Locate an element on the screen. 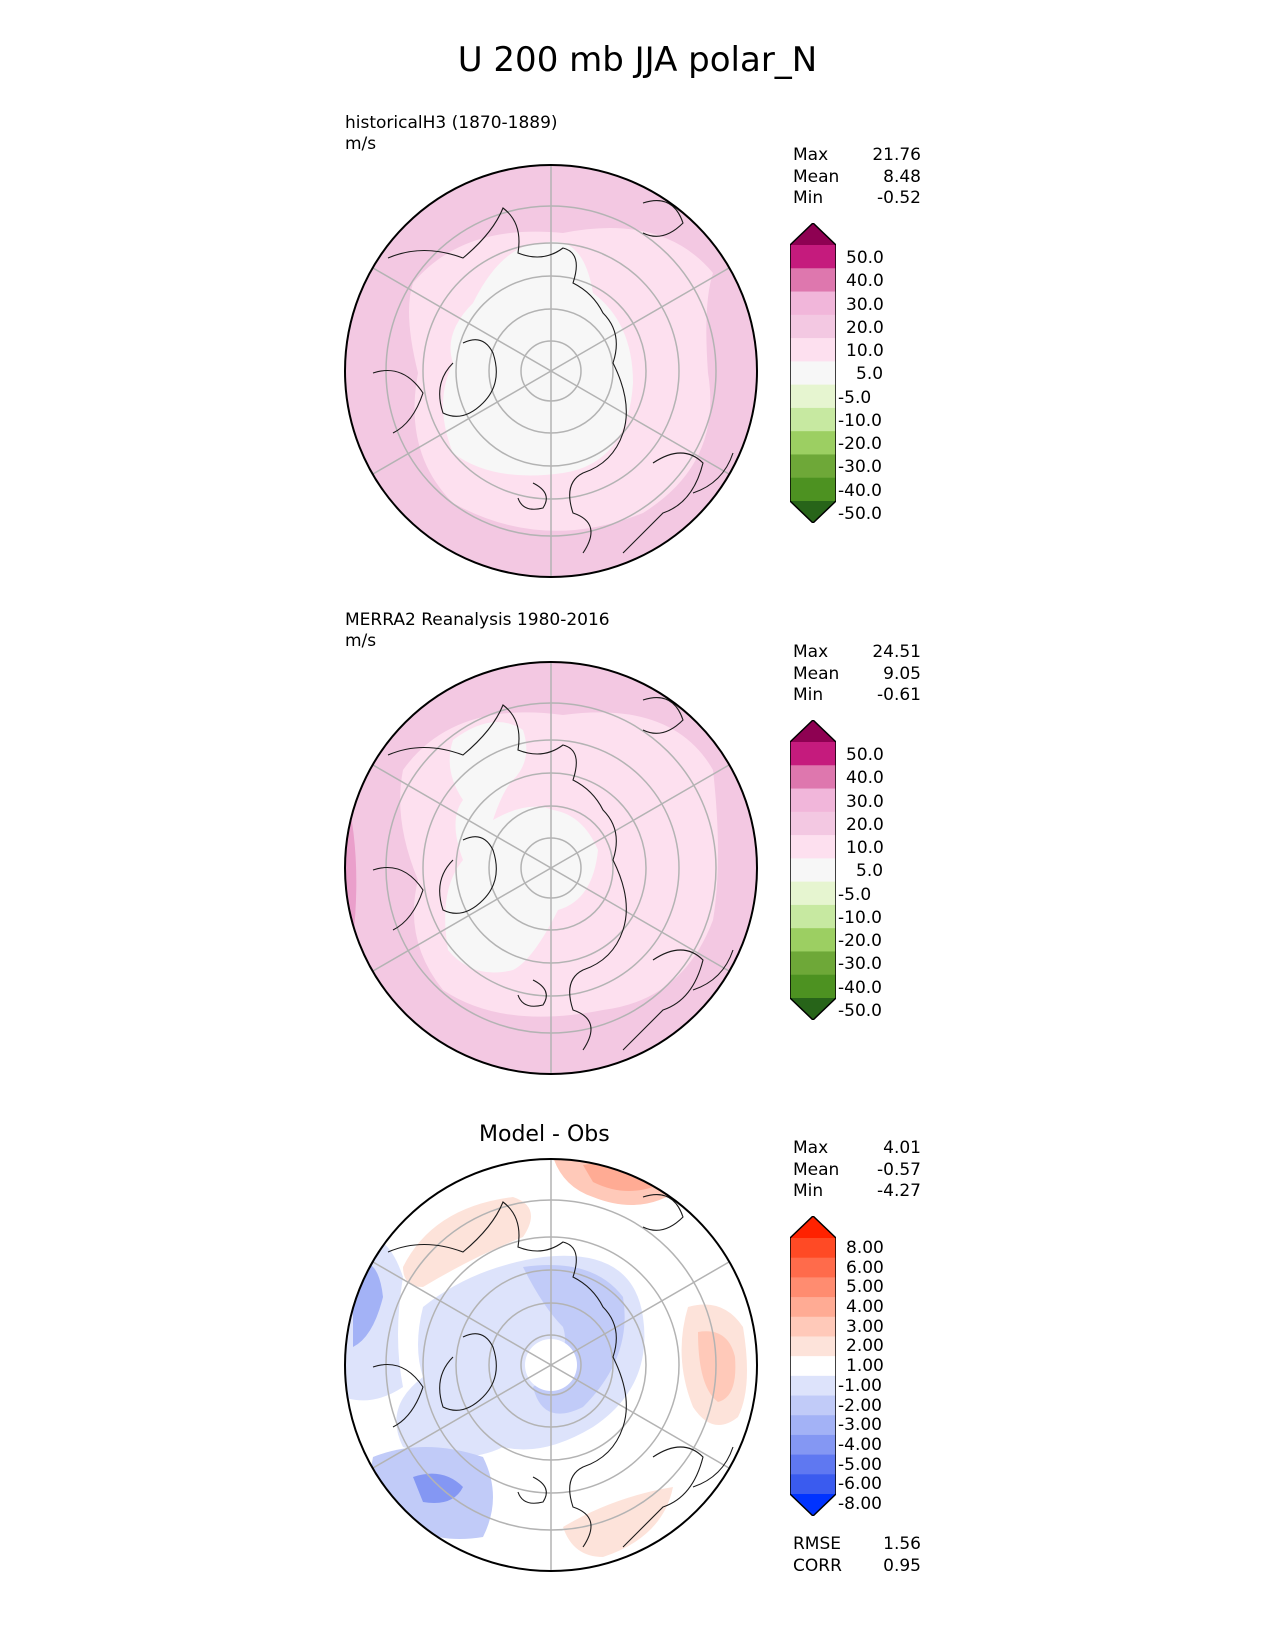 Image resolution: width=1275 pixels, height=1650 pixels. colorbar-tick-label: -20.0 is located at coordinates (860, 941).